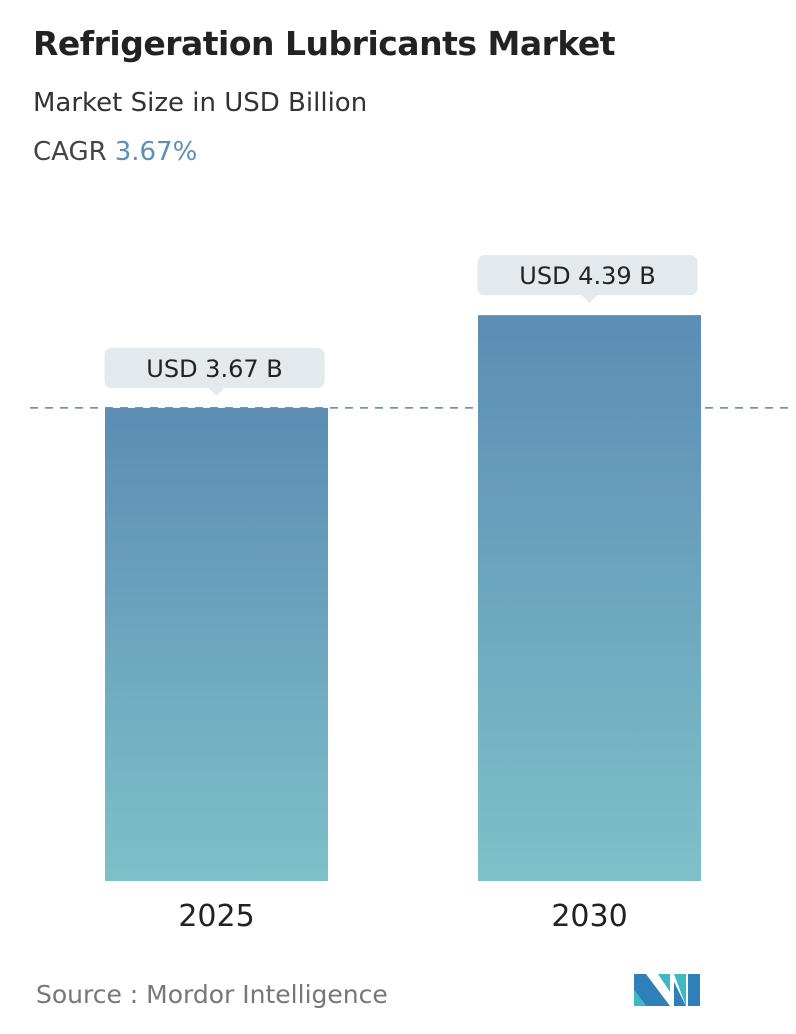 This screenshot has height=1034, width=796. I want to click on x-tick-label: 2025, so click(216, 916).